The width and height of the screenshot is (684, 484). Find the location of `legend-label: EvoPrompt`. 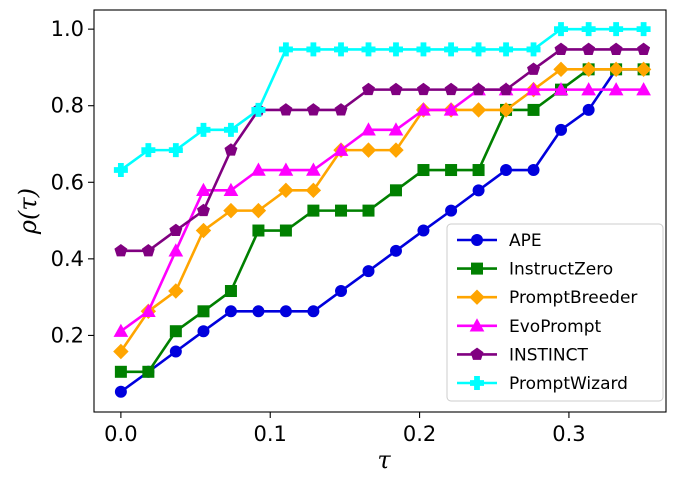

legend-label: EvoPrompt is located at coordinates (555, 327).